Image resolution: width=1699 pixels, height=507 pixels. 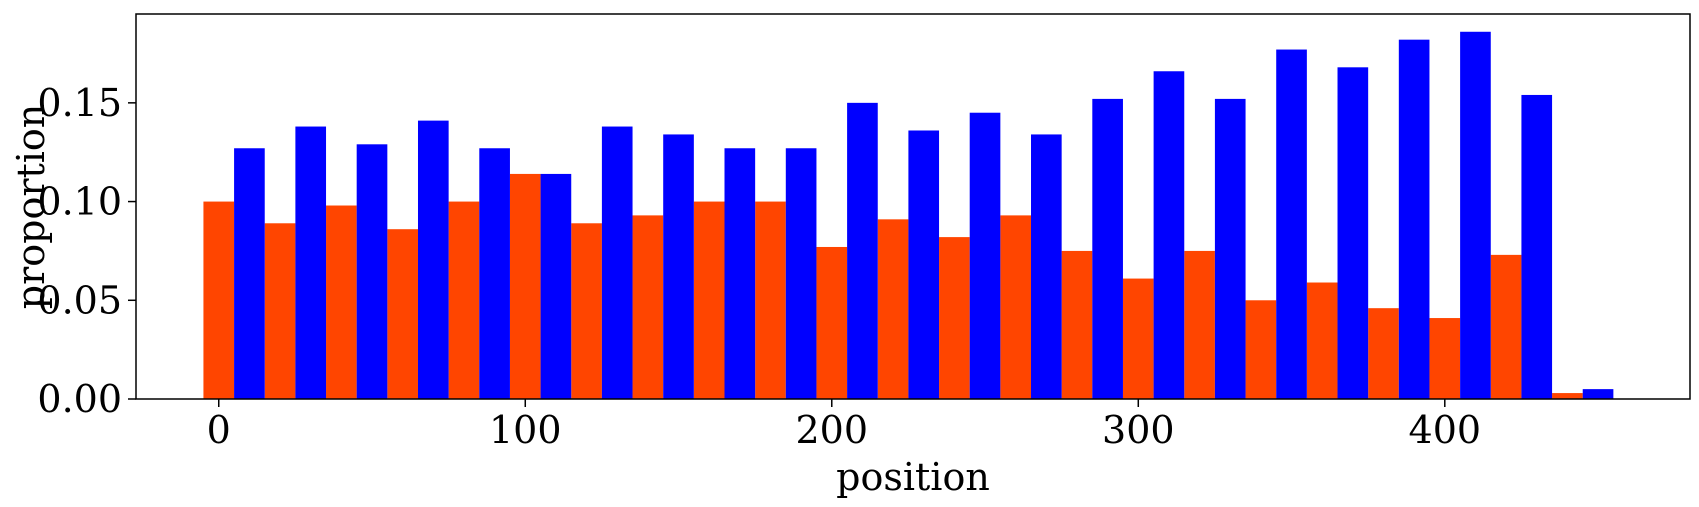 I want to click on x-tick-label: 400, so click(x=1445, y=430).